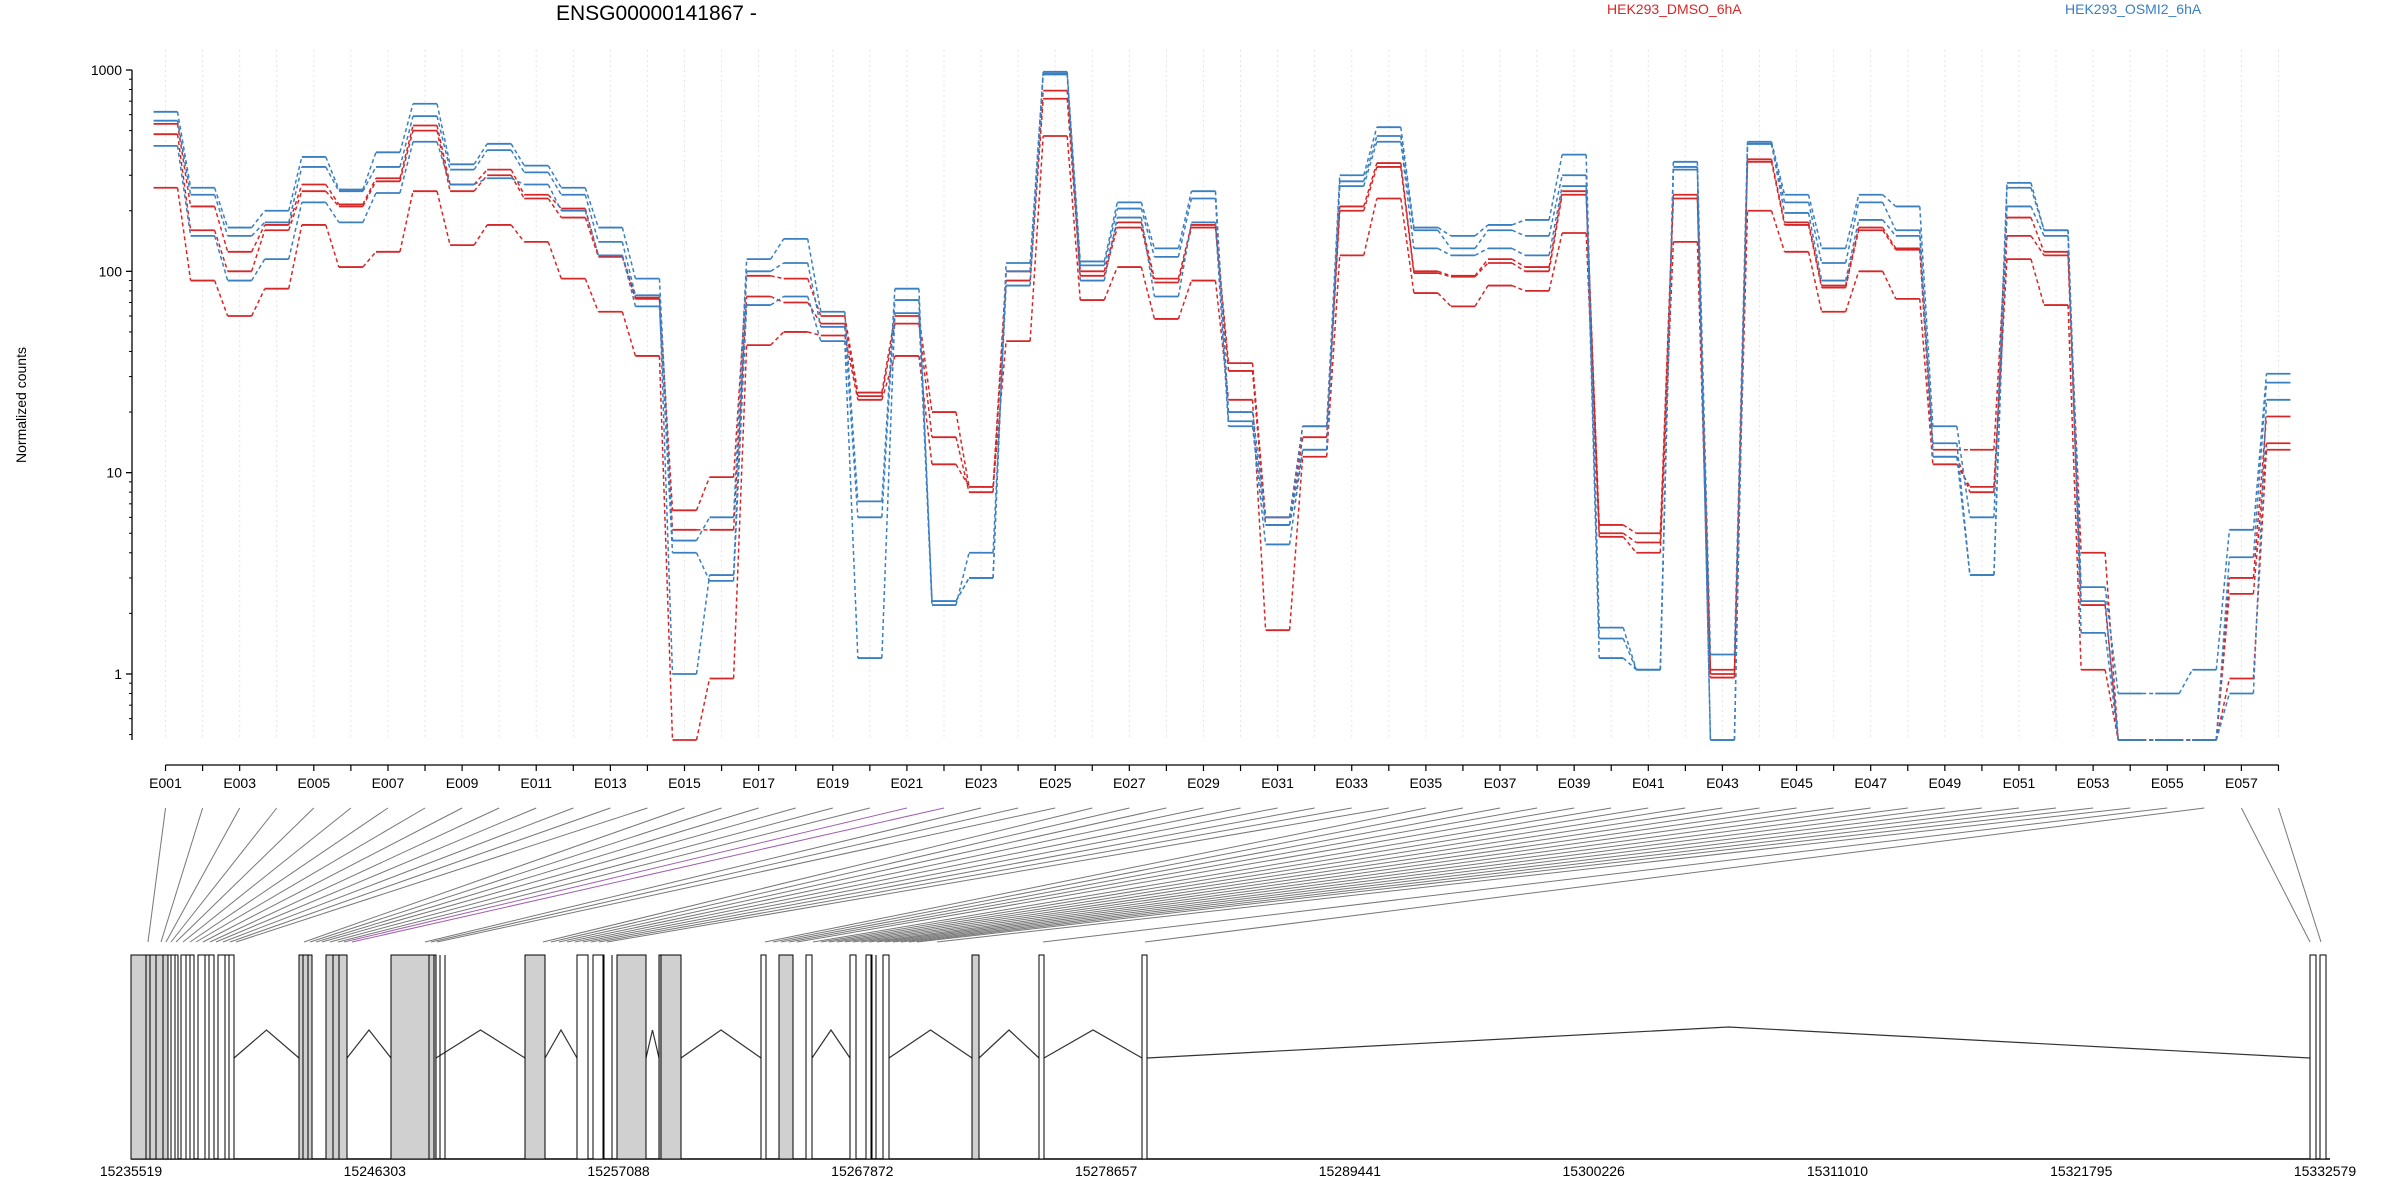  What do you see at coordinates (462, 783) in the screenshot?
I see `exon-label: E009` at bounding box center [462, 783].